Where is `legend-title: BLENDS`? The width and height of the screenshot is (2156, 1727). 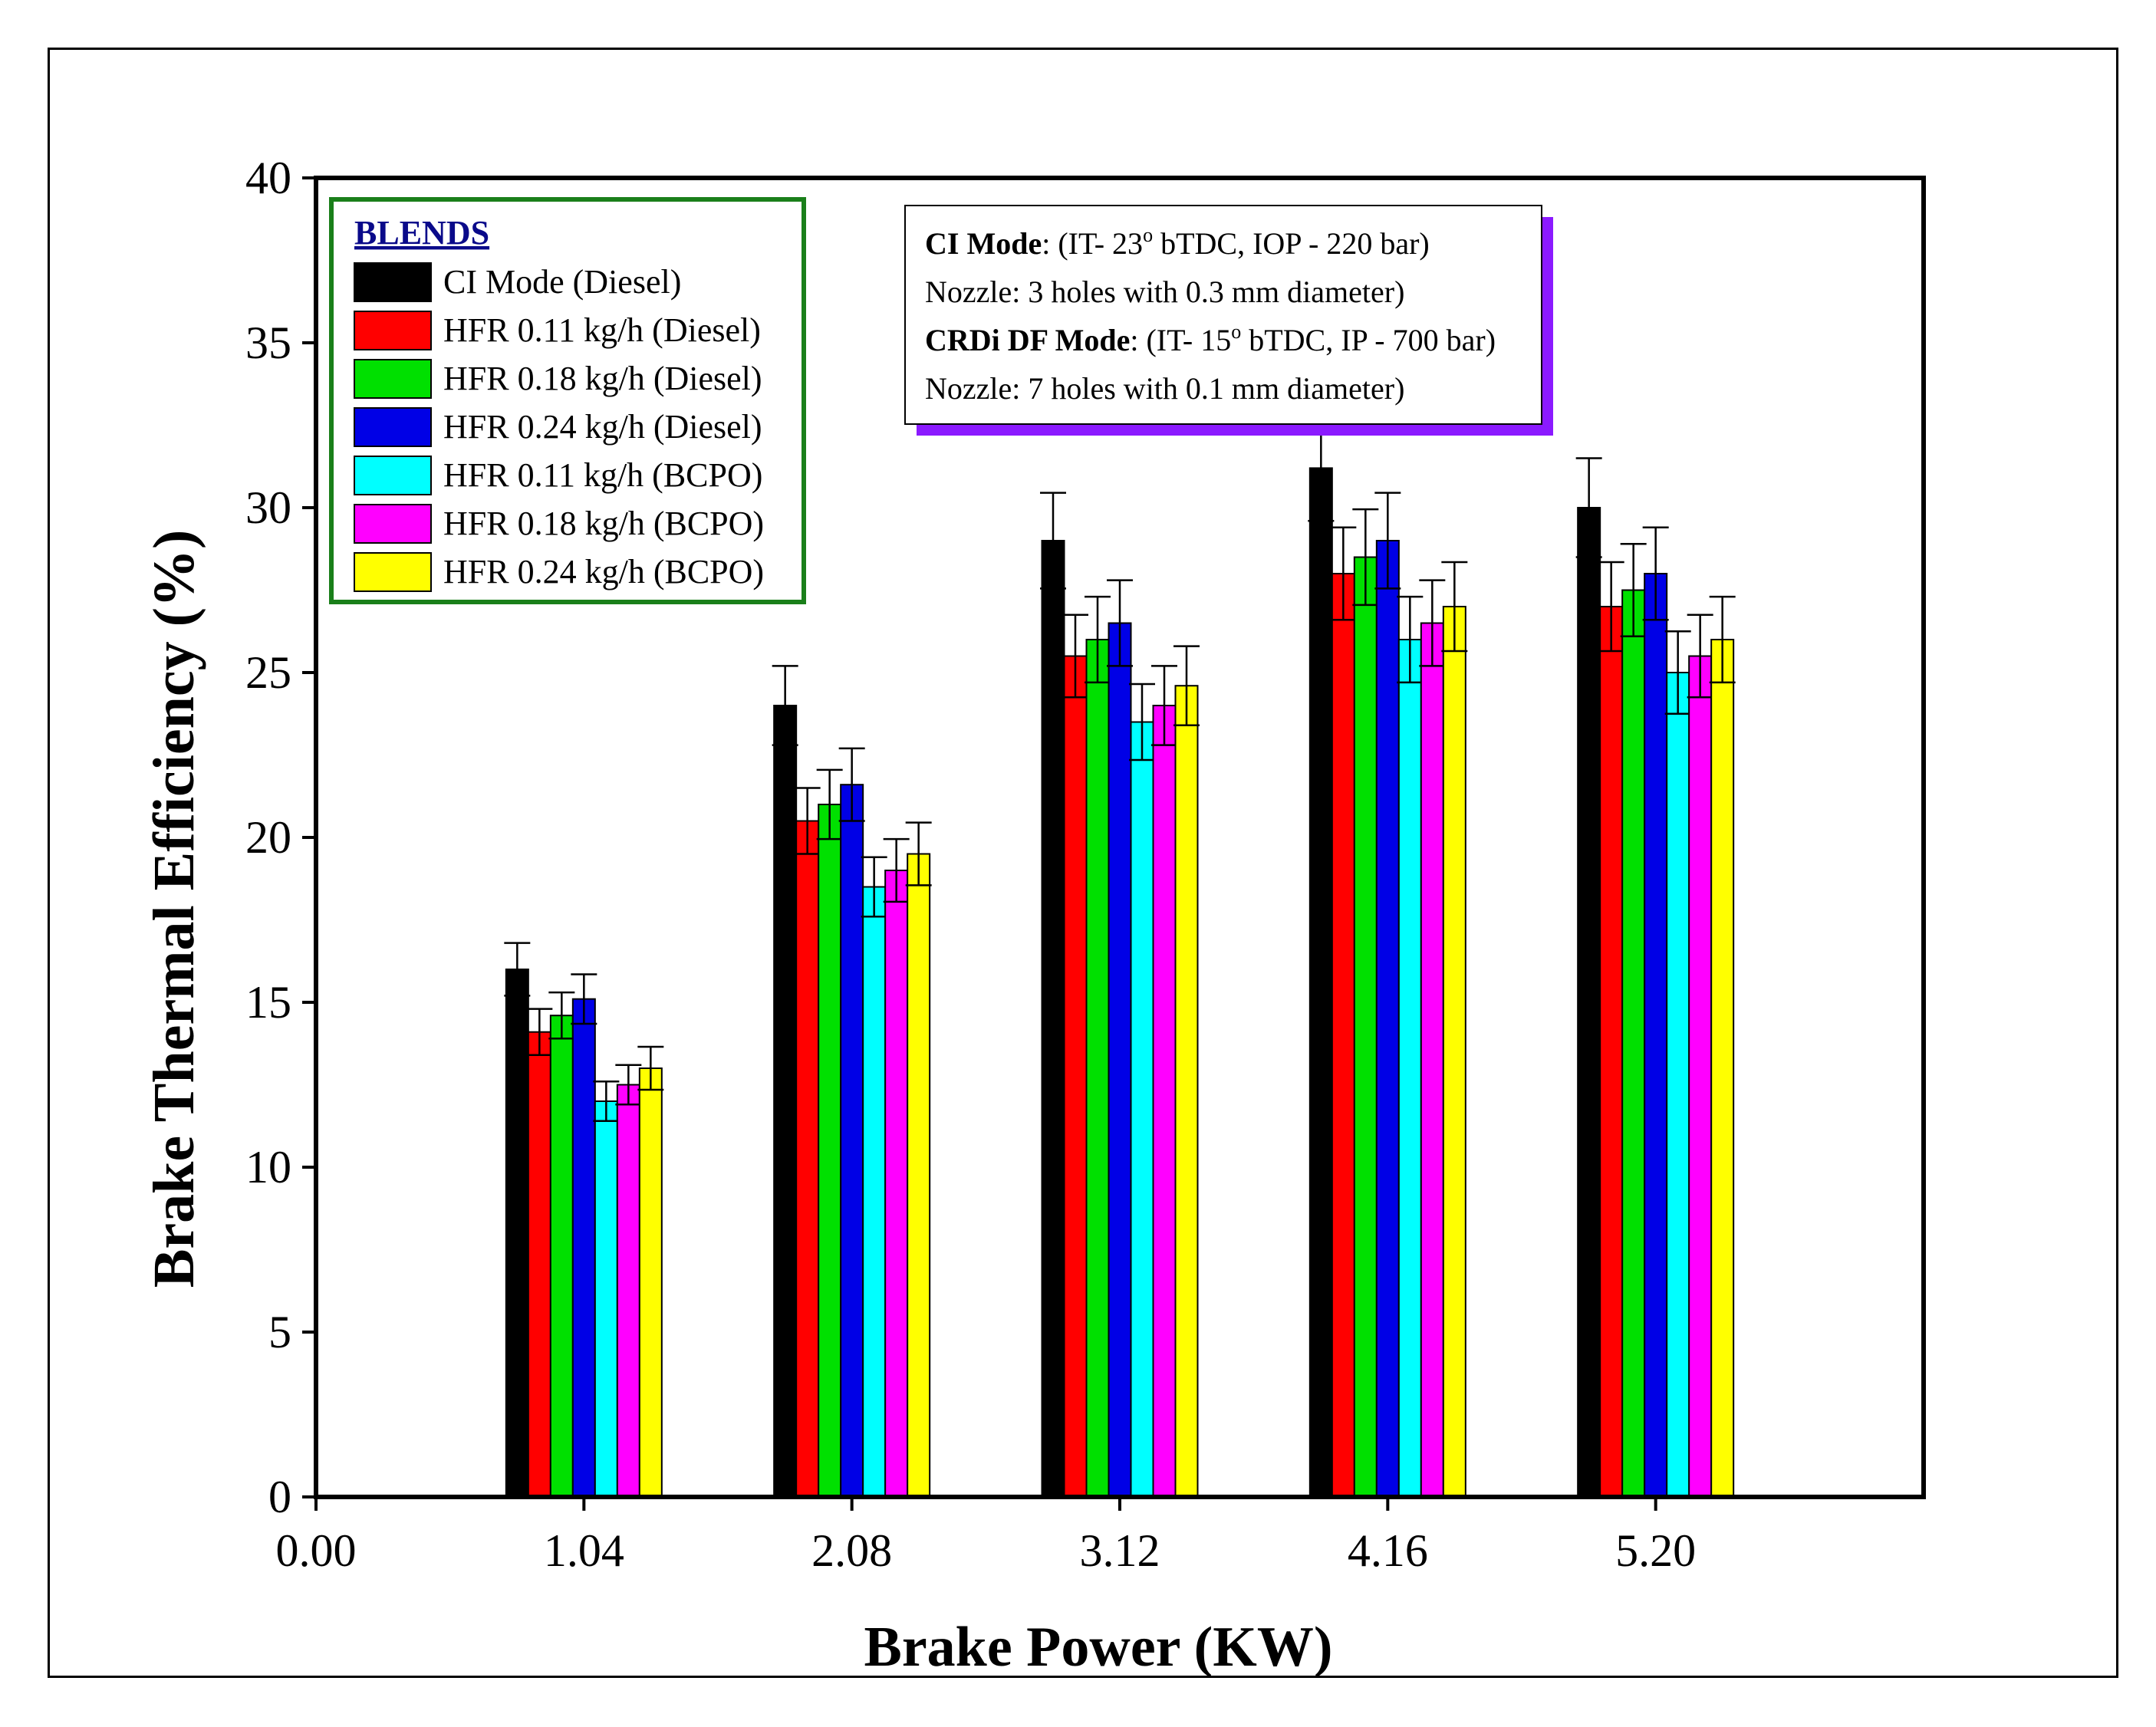
legend-title: BLENDS is located at coordinates (421, 233).